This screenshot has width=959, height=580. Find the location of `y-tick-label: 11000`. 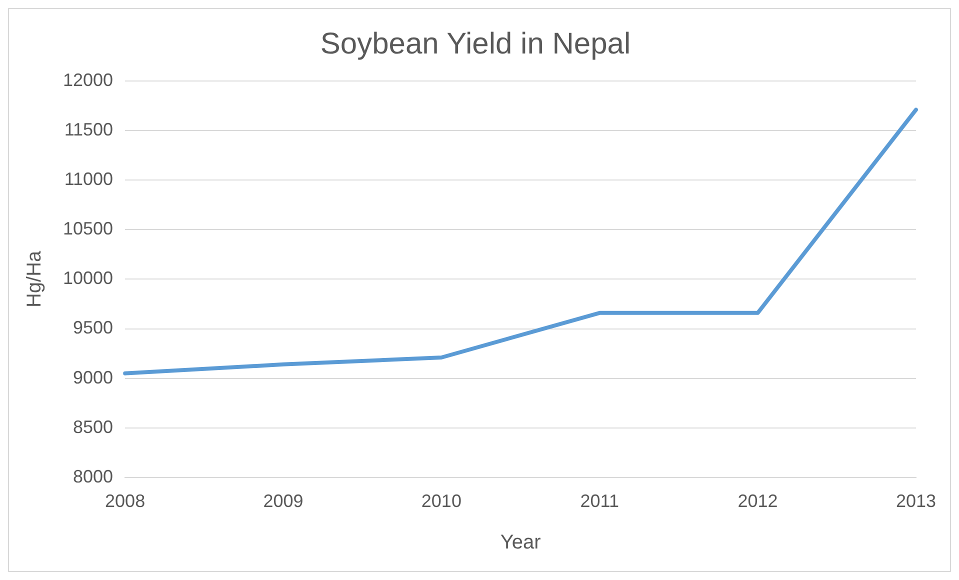

y-tick-label: 11000 is located at coordinates (89, 179).